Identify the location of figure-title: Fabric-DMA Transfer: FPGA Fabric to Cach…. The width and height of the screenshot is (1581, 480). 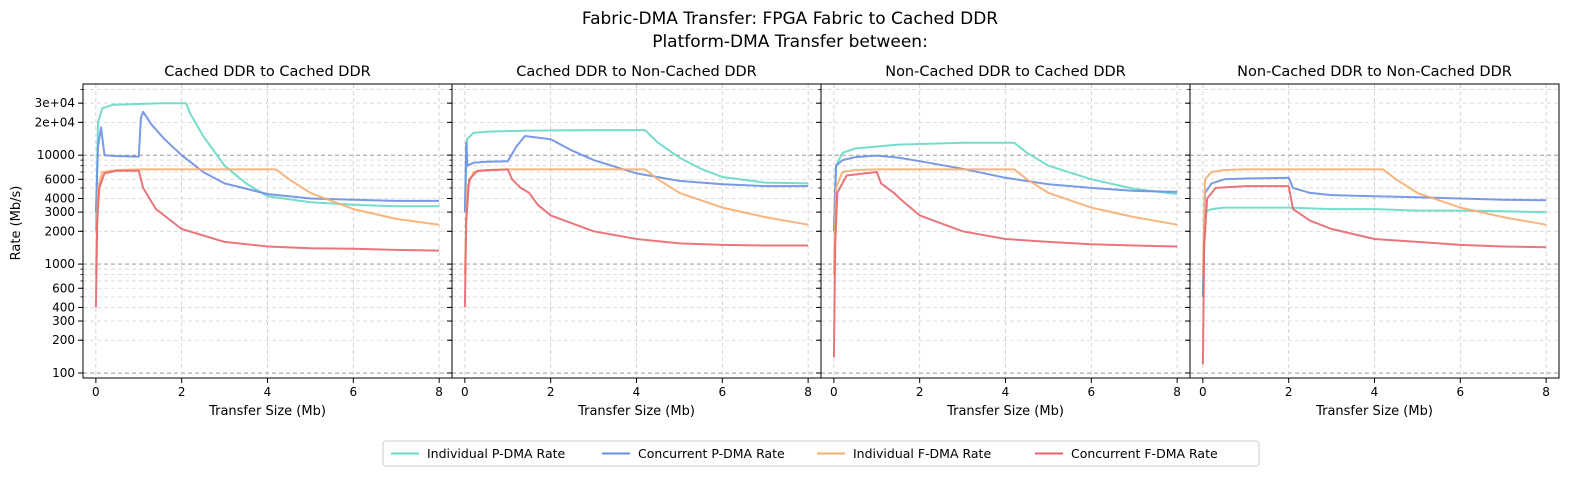
(790, 19).